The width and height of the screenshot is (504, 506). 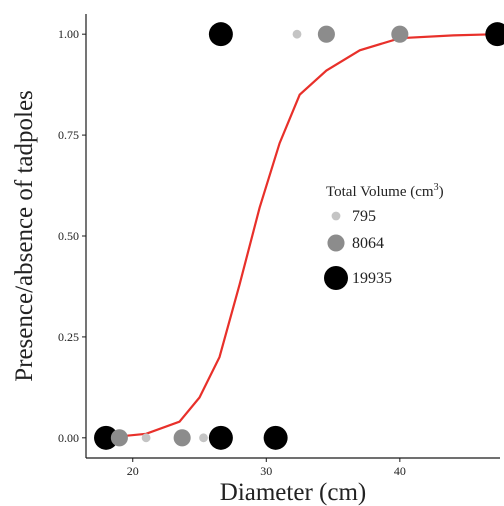 What do you see at coordinates (68, 236) in the screenshot?
I see `y-tick-label: 0.50` at bounding box center [68, 236].